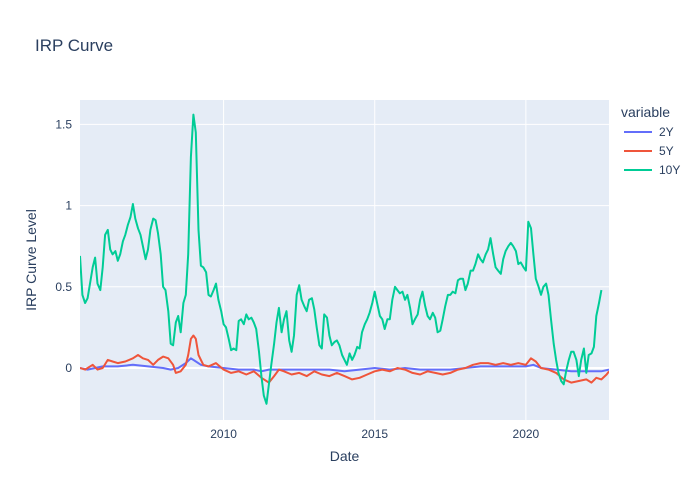 This screenshot has width=700, height=500. I want to click on series-line-2y, so click(344, 365).